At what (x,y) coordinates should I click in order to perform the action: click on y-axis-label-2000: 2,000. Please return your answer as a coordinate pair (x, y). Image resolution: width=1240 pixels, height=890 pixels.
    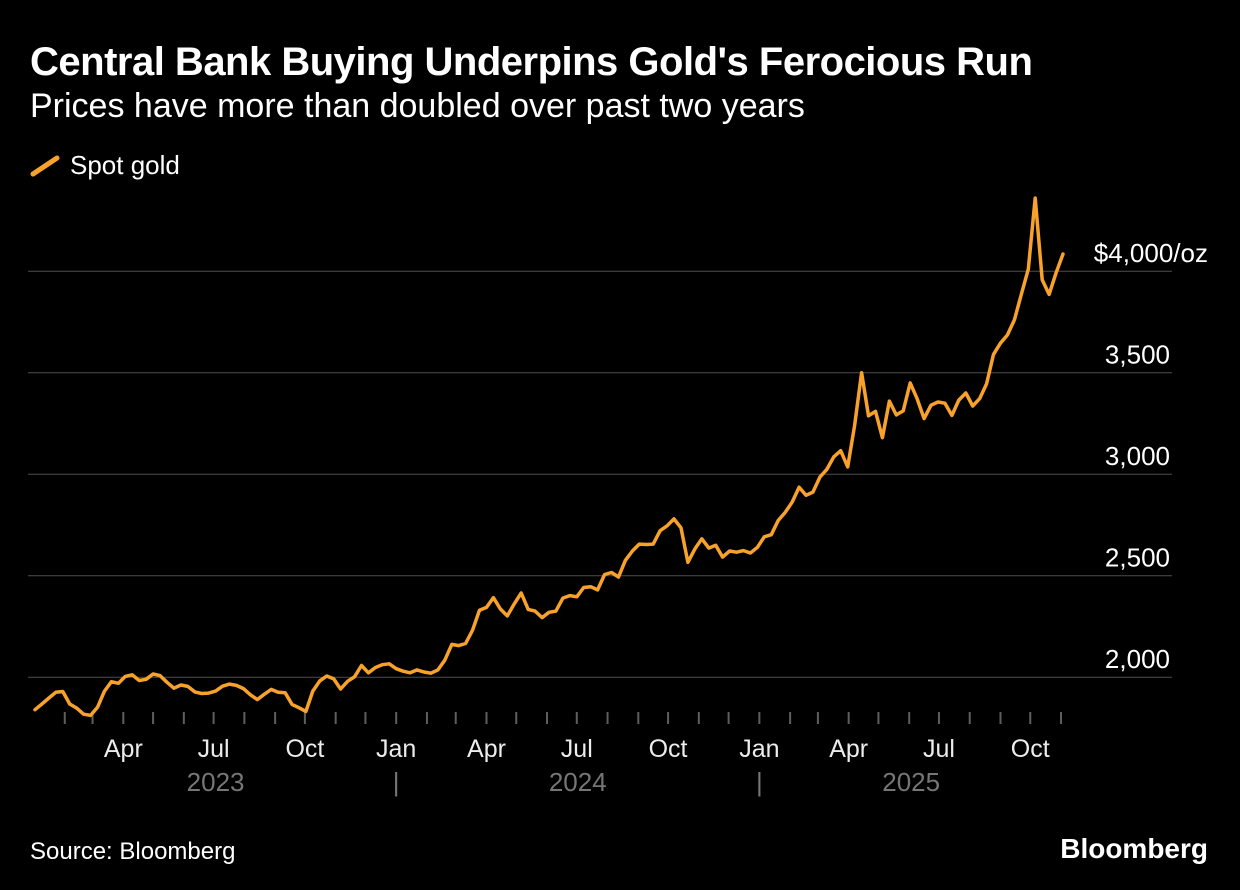
    Looking at the image, I should click on (1137, 659).